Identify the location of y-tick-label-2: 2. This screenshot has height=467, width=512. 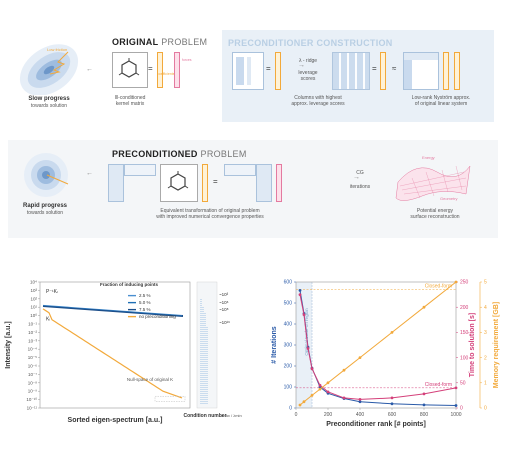
(485, 358).